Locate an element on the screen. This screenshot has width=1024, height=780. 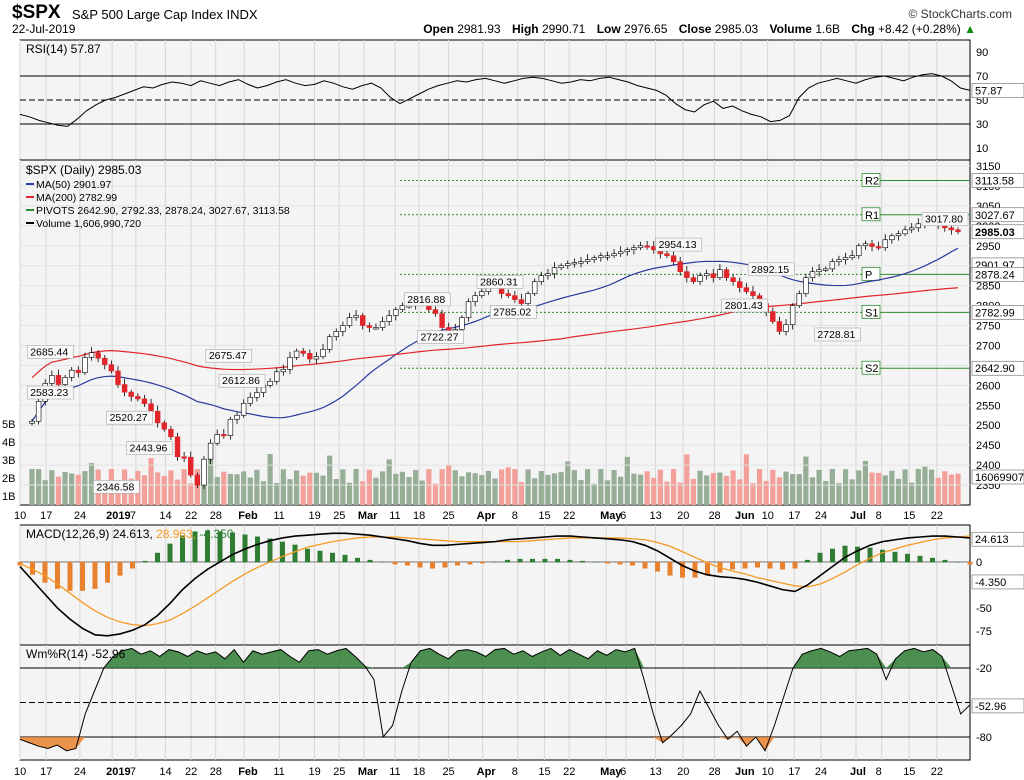
willr-tick-label: -80 is located at coordinates (984, 738).